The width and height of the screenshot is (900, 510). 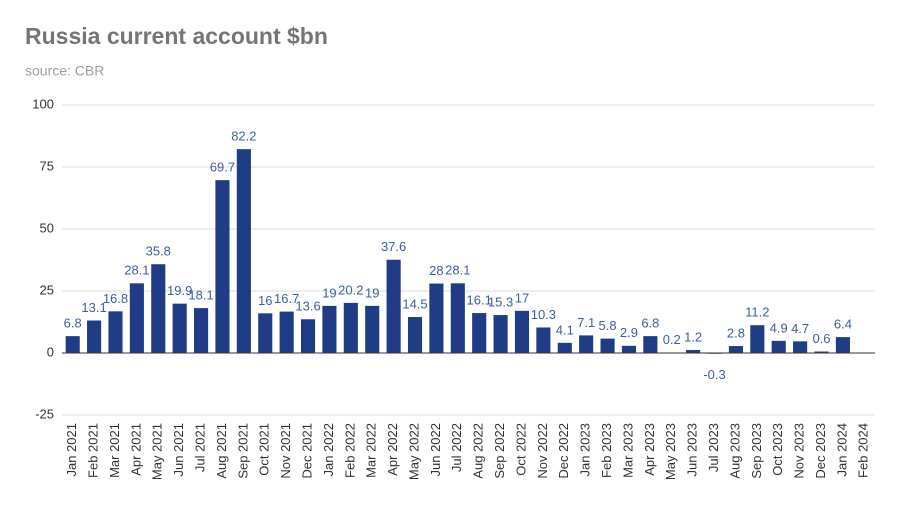 I want to click on value-label: 13.6, so click(x=307, y=306).